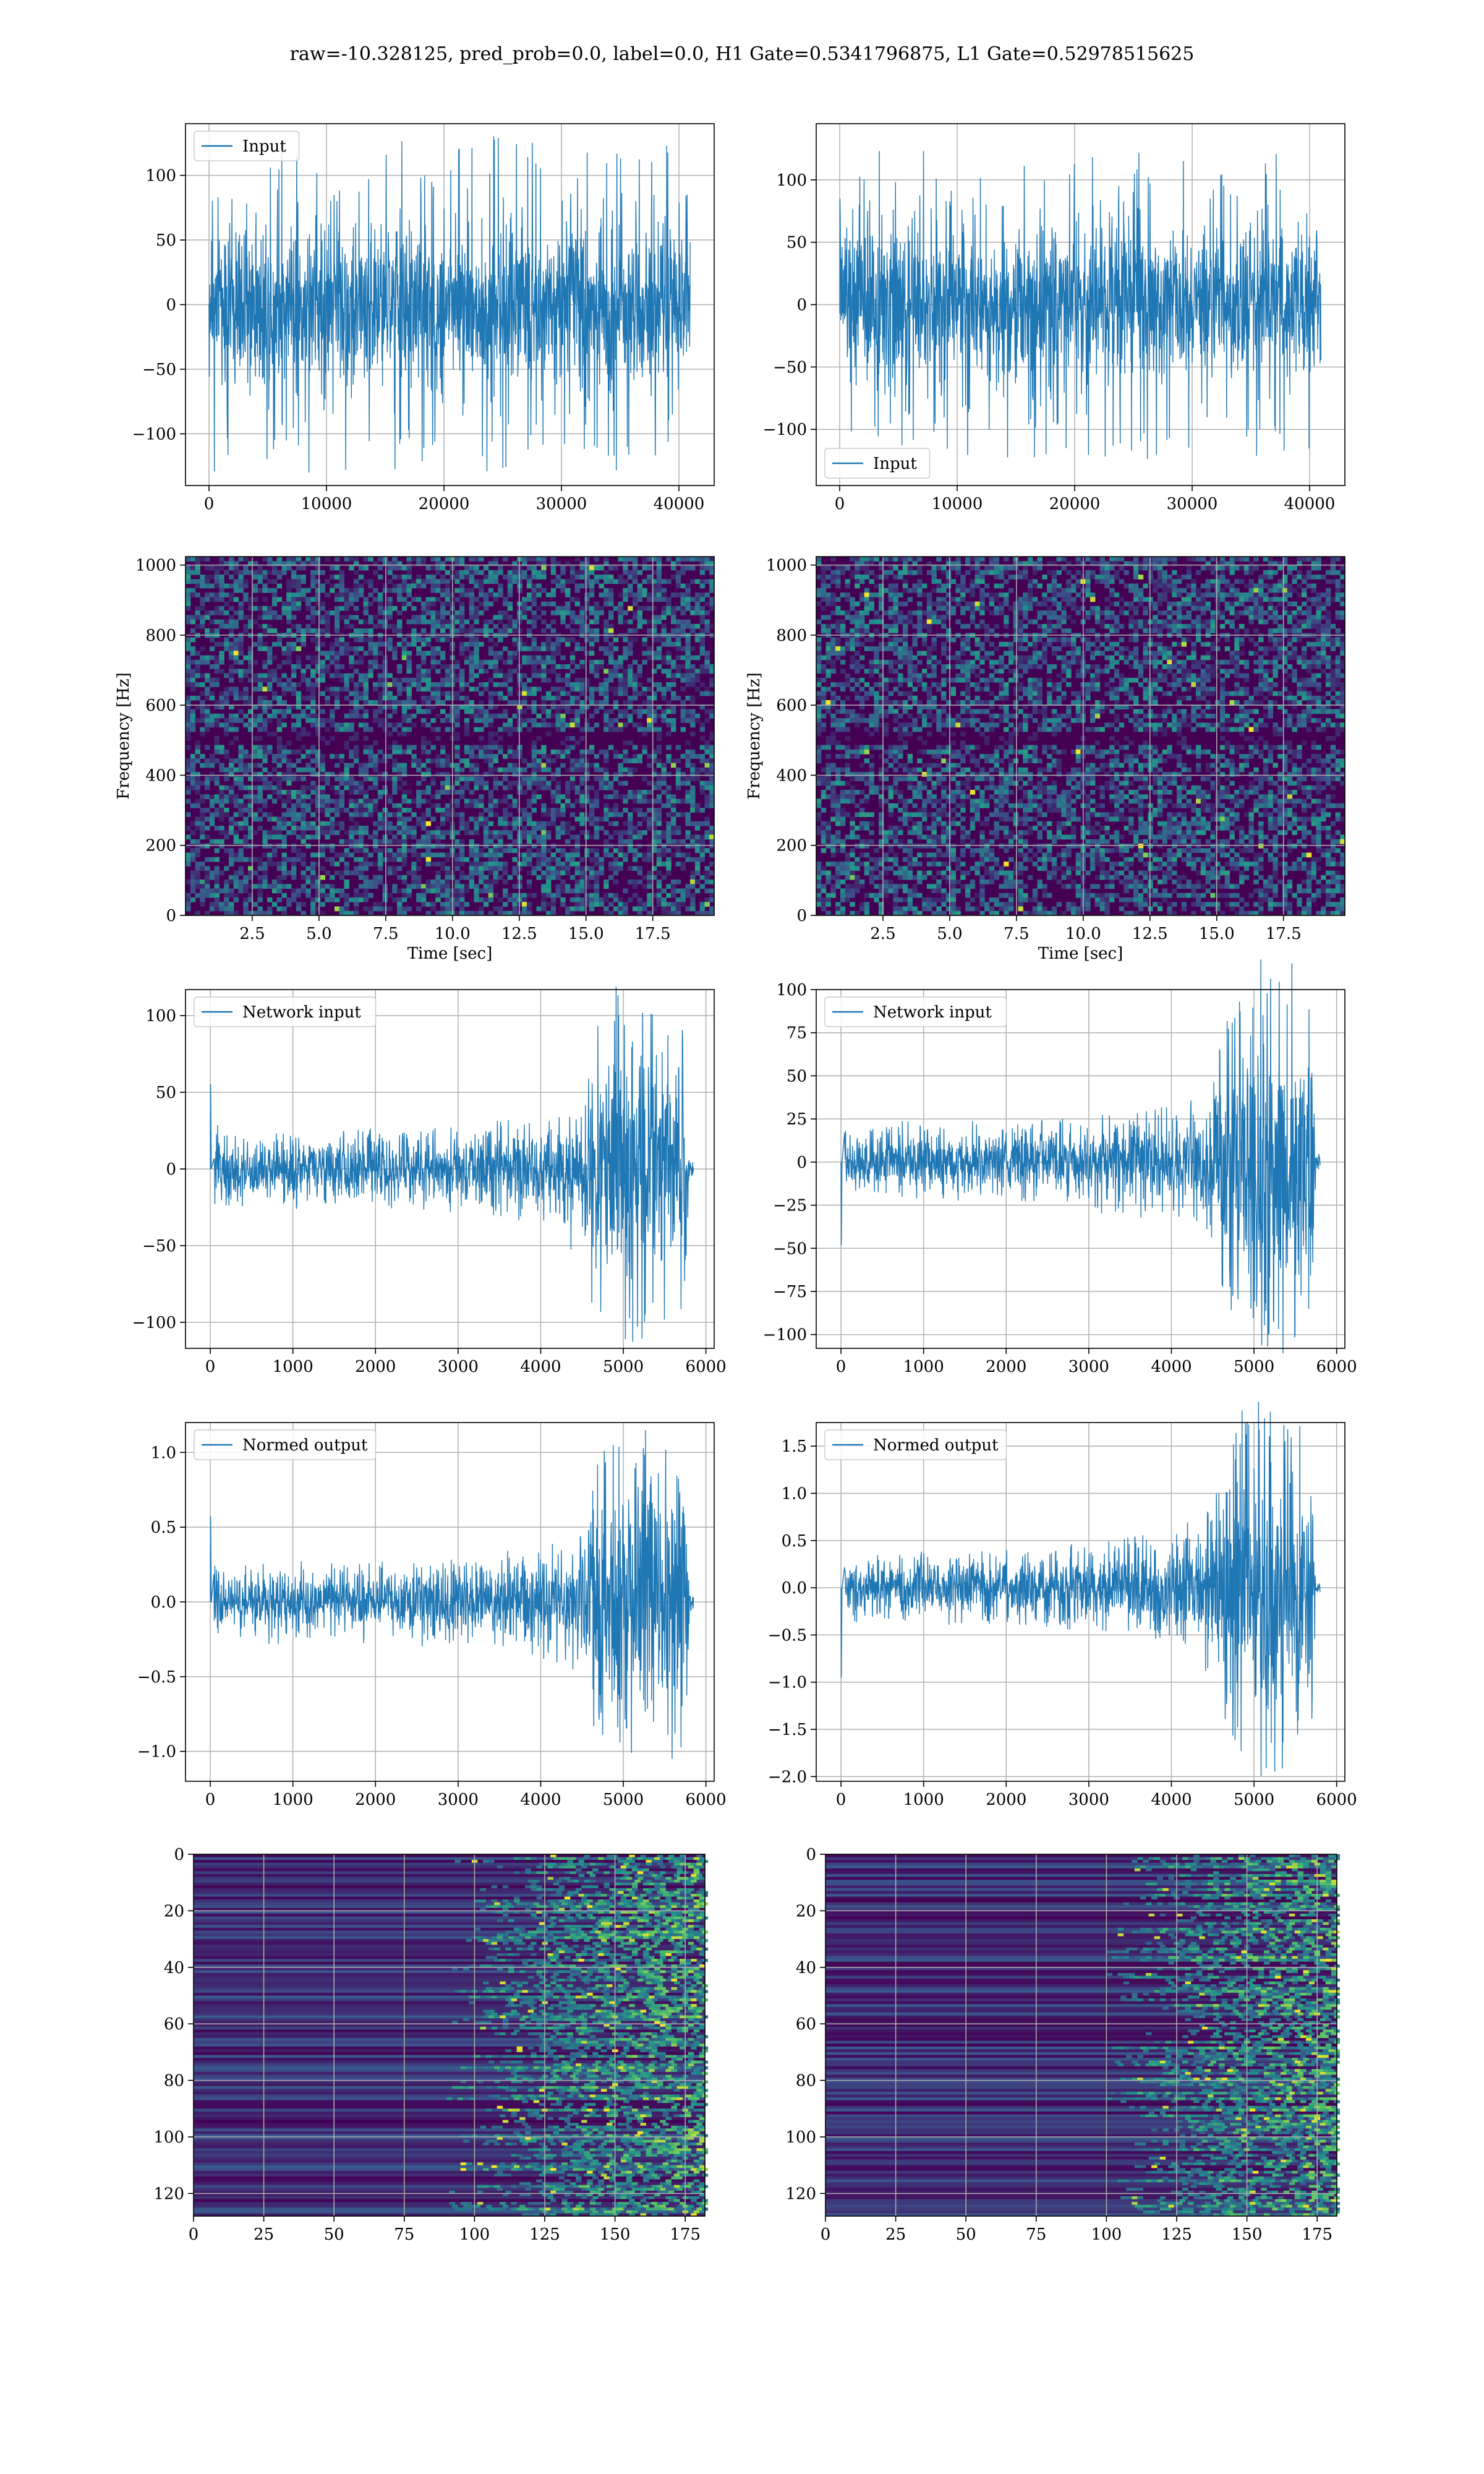 The width and height of the screenshot is (1484, 2474). Describe the element at coordinates (293, 1367) in the screenshot. I see `net_input_h1-xtick-label-1: 1000` at that location.